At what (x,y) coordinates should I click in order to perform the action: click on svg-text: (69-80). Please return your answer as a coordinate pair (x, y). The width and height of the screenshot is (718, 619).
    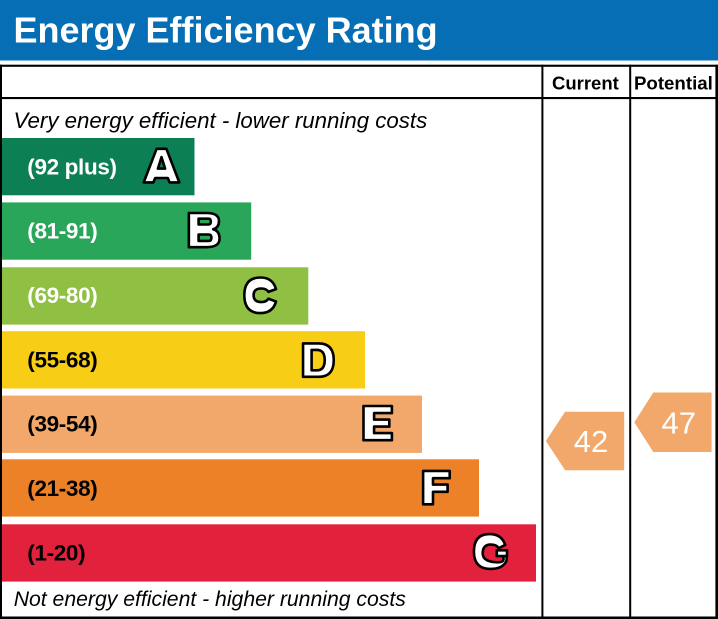
    Looking at the image, I should click on (62, 295).